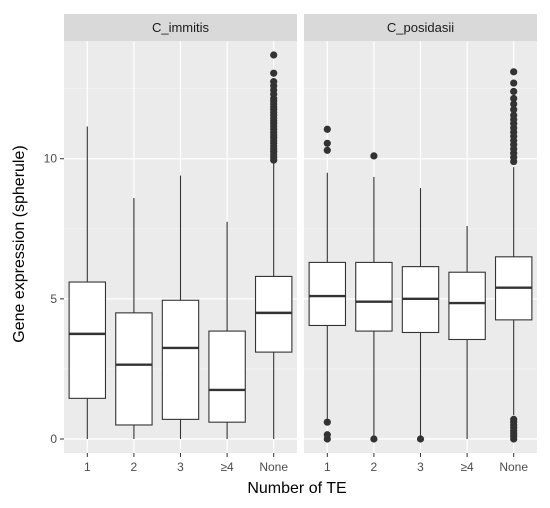 This screenshot has height=508, width=550. I want to click on y-tick-label: 5, so click(53, 299).